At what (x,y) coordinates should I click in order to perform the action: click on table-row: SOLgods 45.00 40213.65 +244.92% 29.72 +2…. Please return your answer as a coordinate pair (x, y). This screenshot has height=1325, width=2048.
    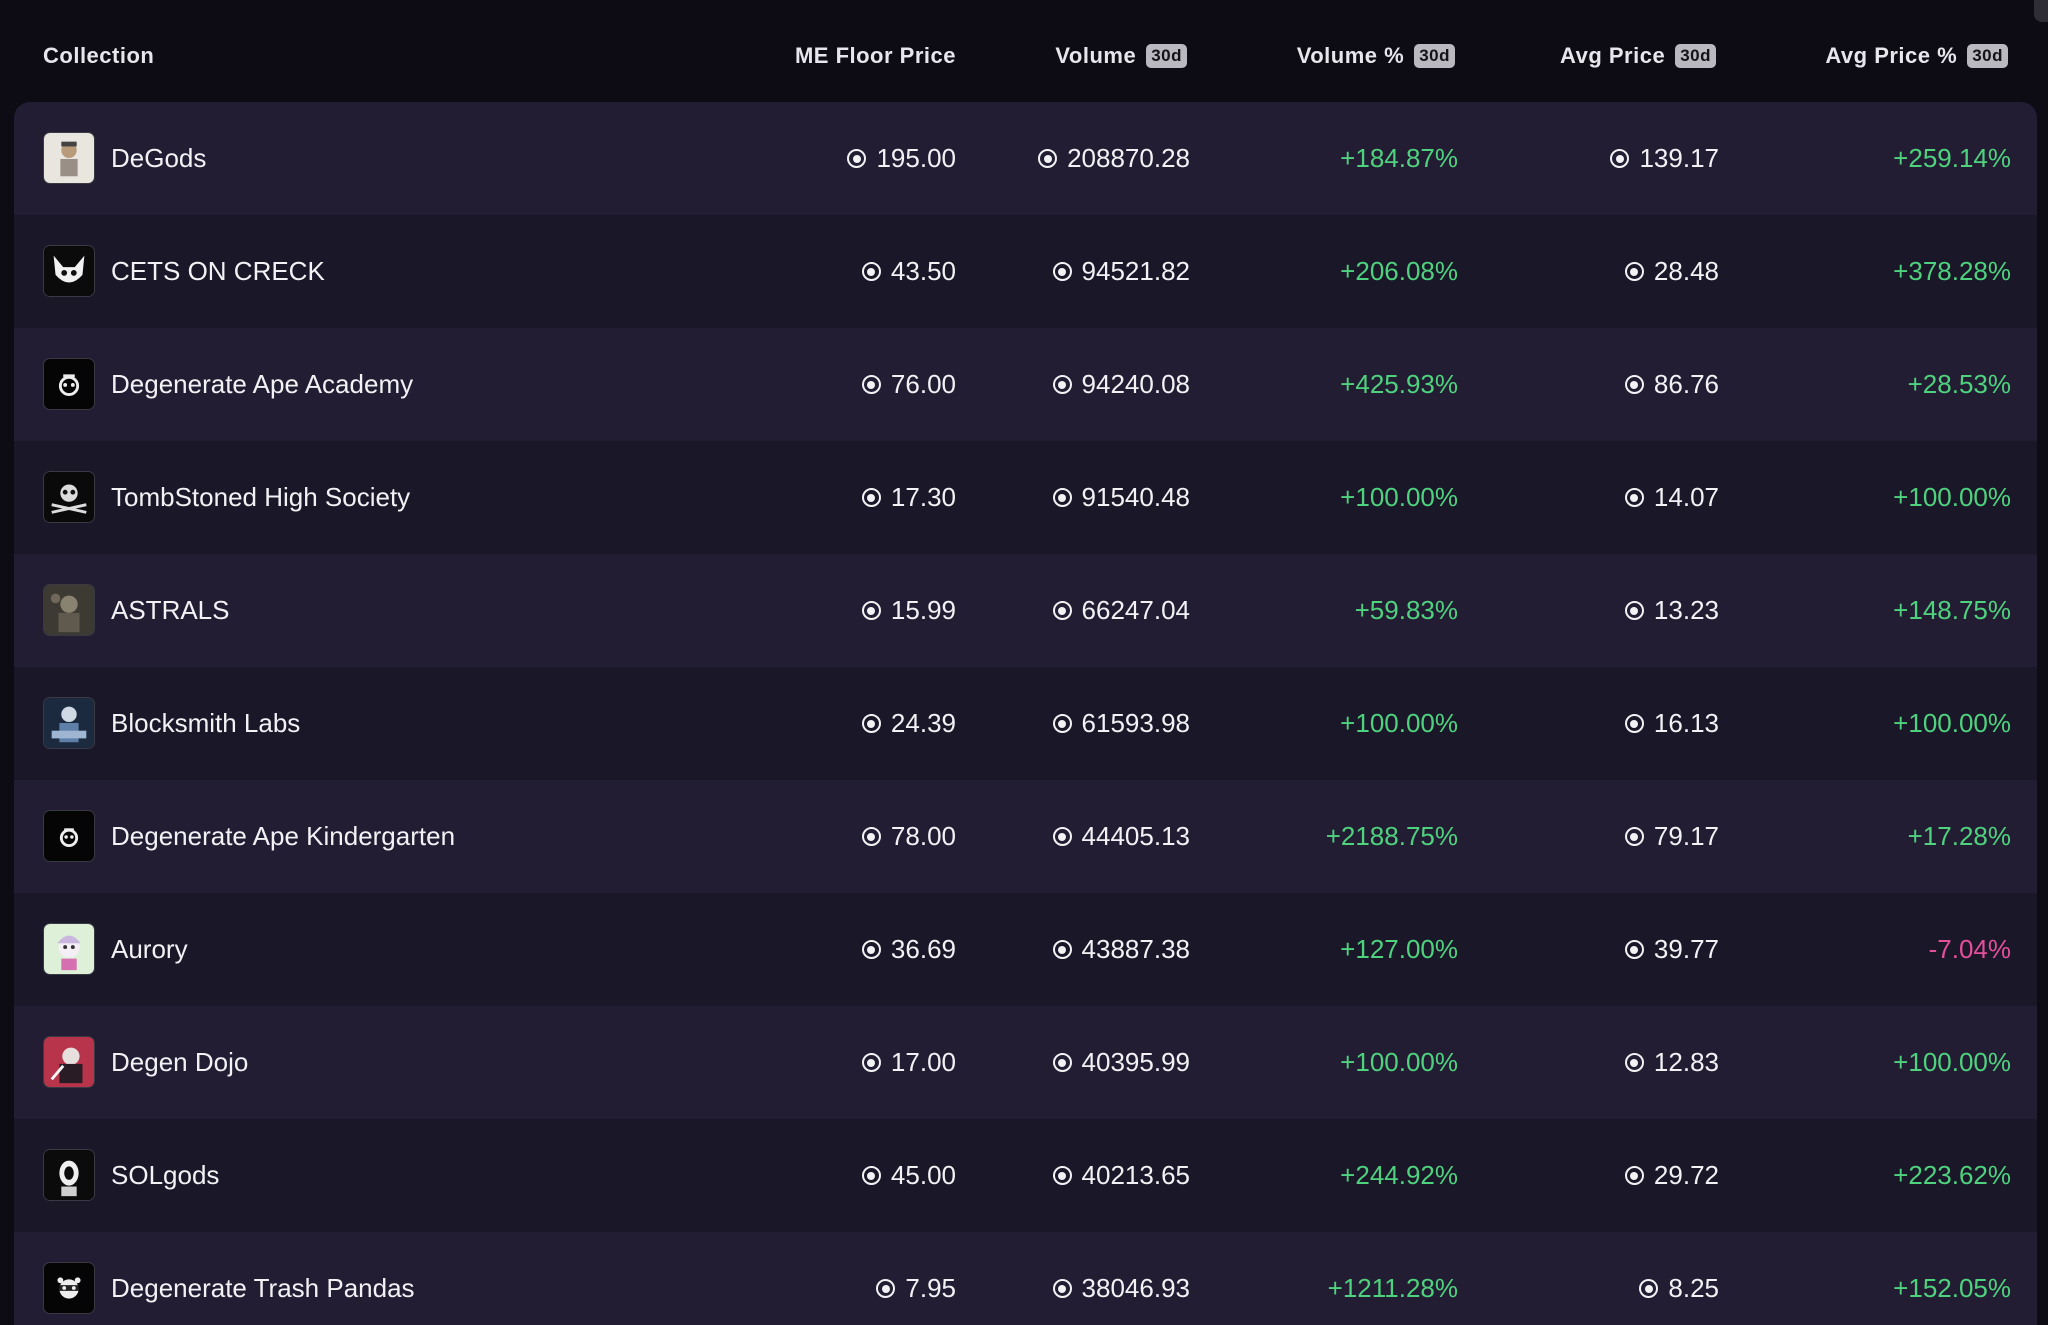
    Looking at the image, I should click on (1025, 1175).